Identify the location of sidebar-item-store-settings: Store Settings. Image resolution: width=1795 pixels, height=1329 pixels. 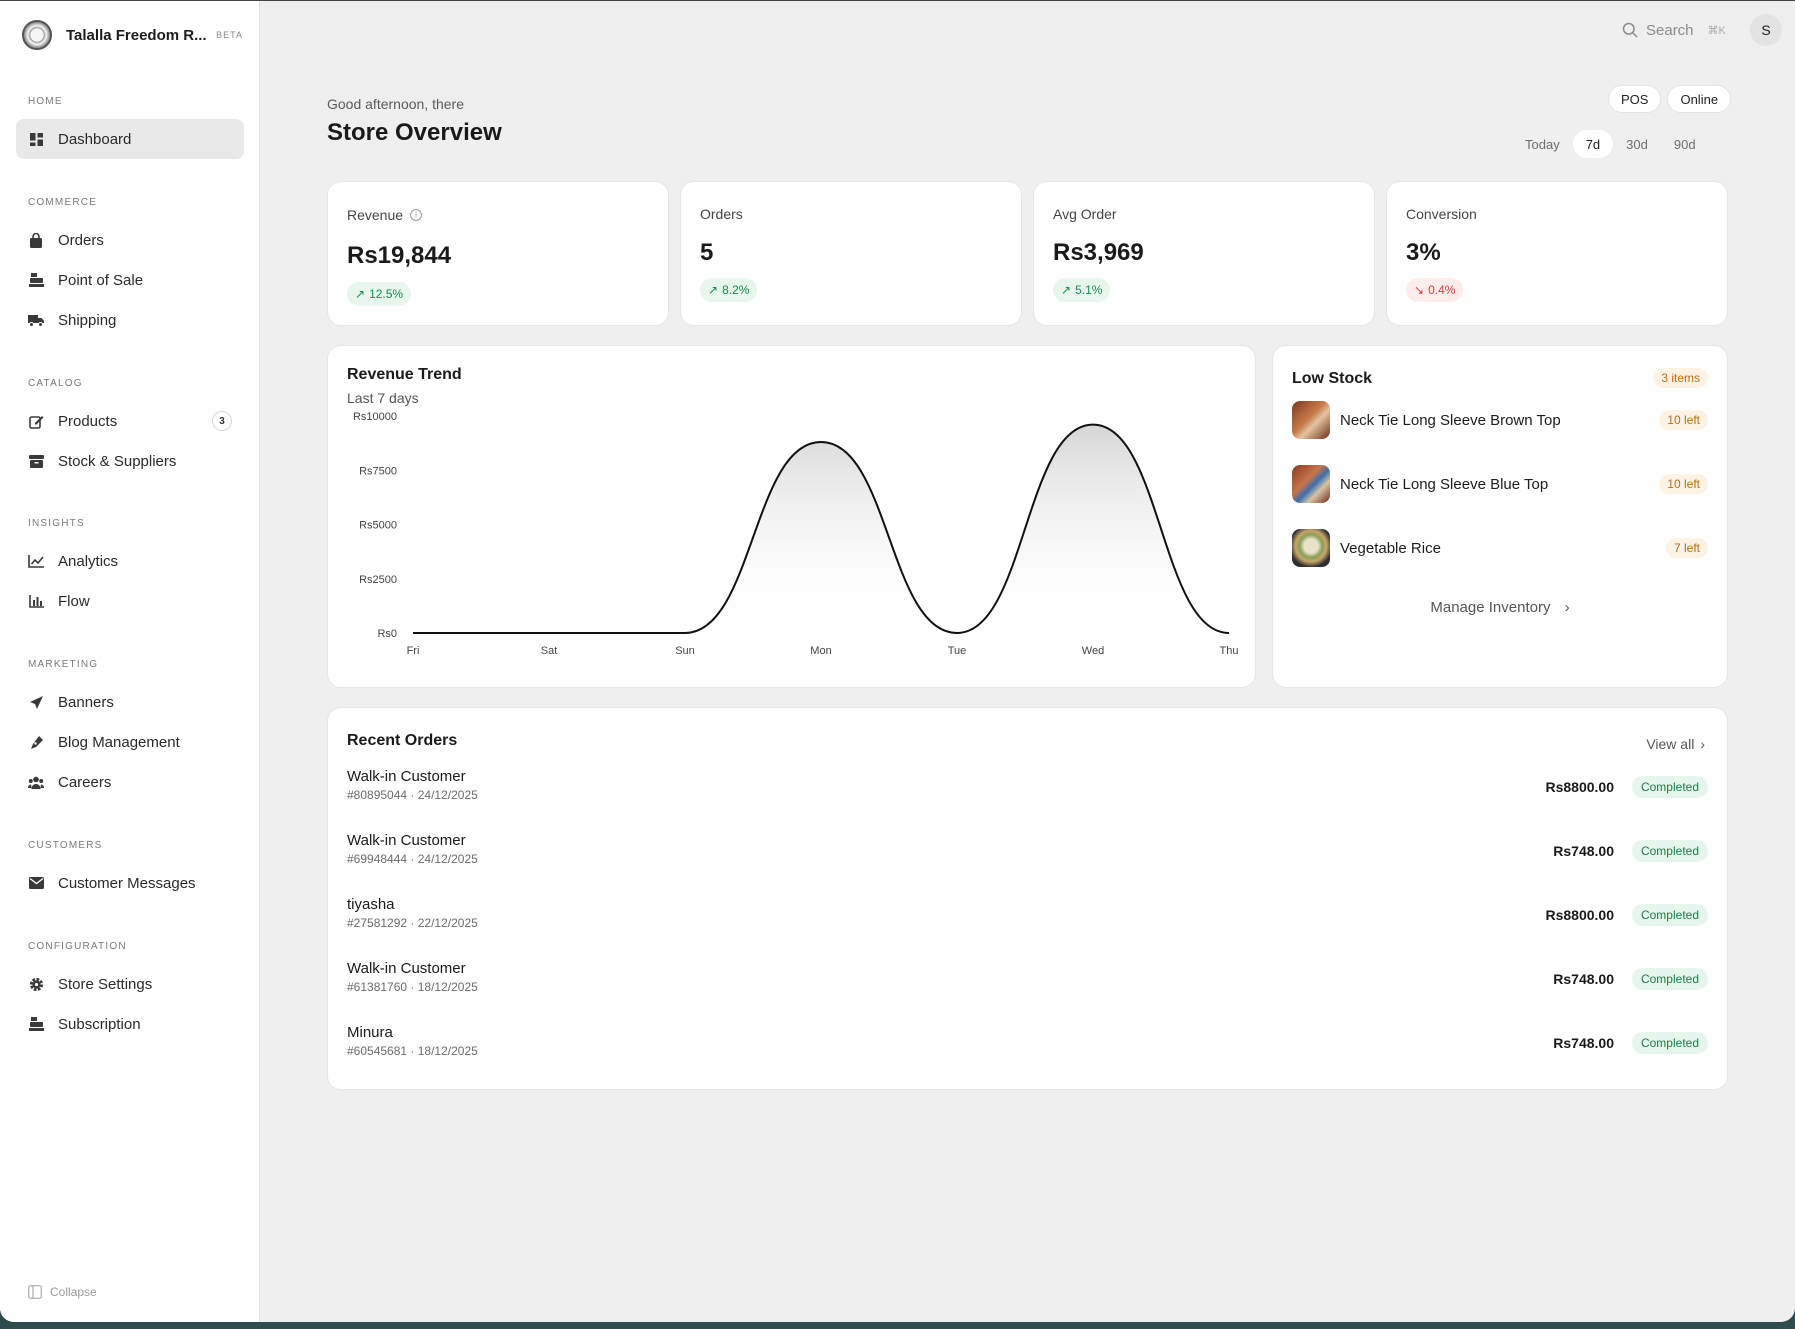
(130, 984).